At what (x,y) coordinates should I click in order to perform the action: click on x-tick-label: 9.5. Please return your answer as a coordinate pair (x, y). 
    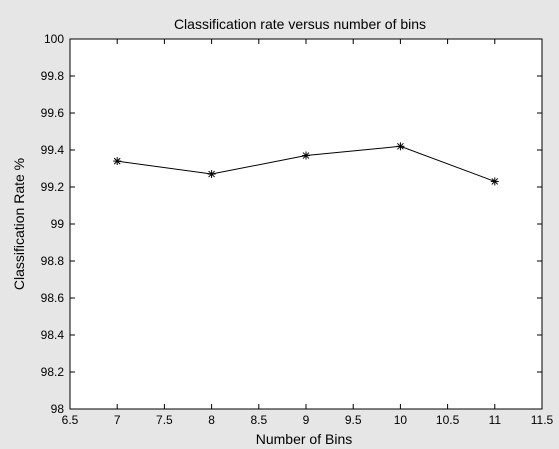
    Looking at the image, I should click on (353, 420).